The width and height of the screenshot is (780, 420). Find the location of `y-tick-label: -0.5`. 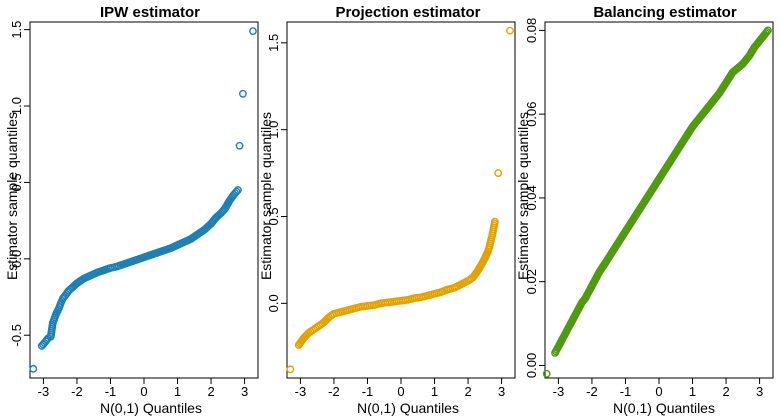

y-tick-label: -0.5 is located at coordinates (16, 335).